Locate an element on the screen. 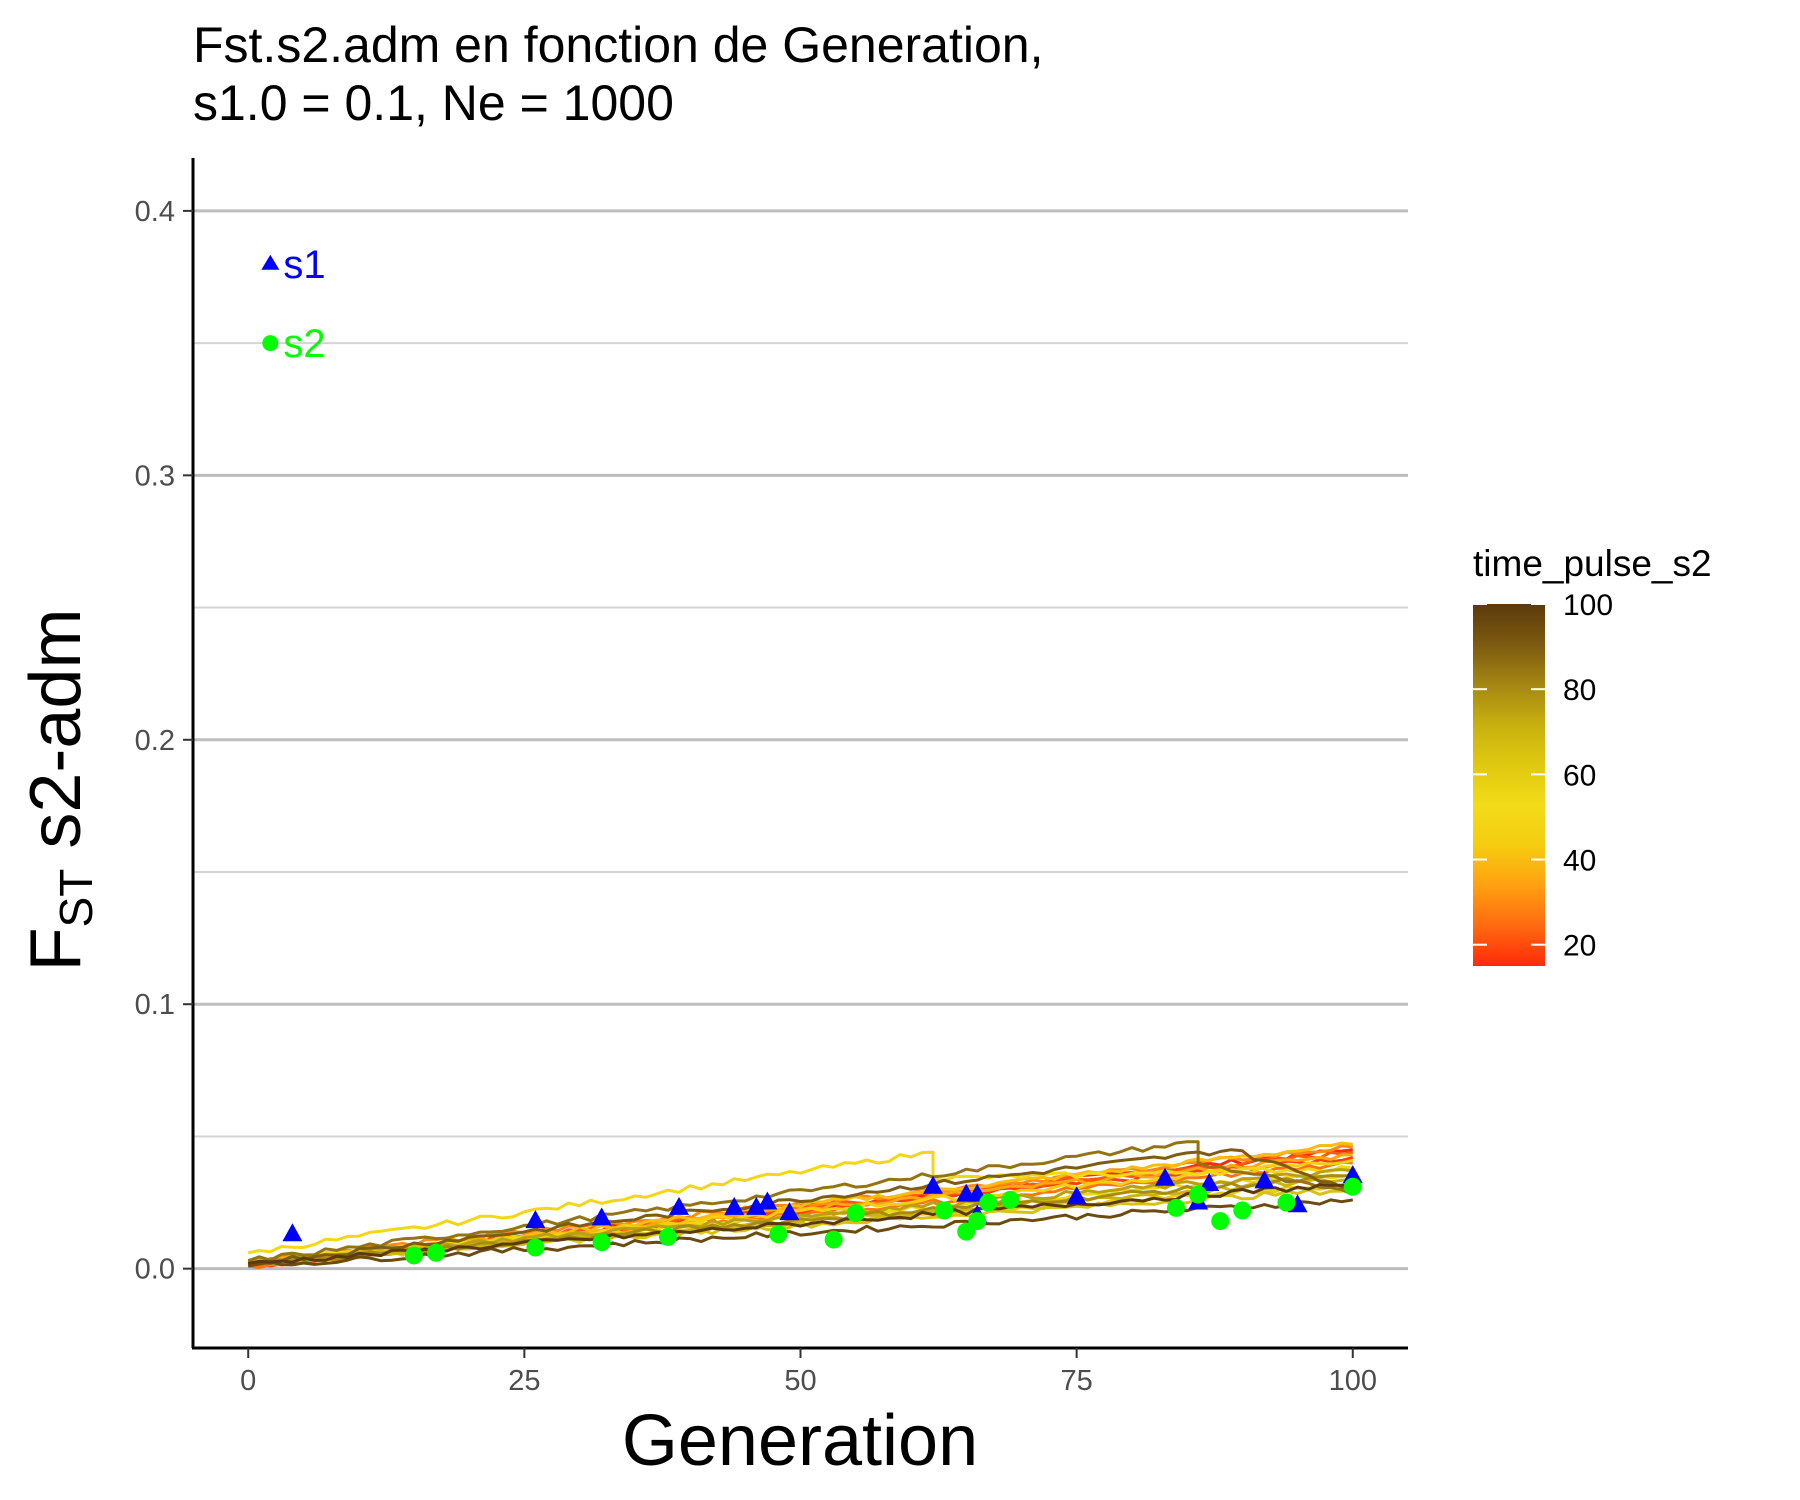  legend-tick-label: 40 is located at coordinates (1579, 861).